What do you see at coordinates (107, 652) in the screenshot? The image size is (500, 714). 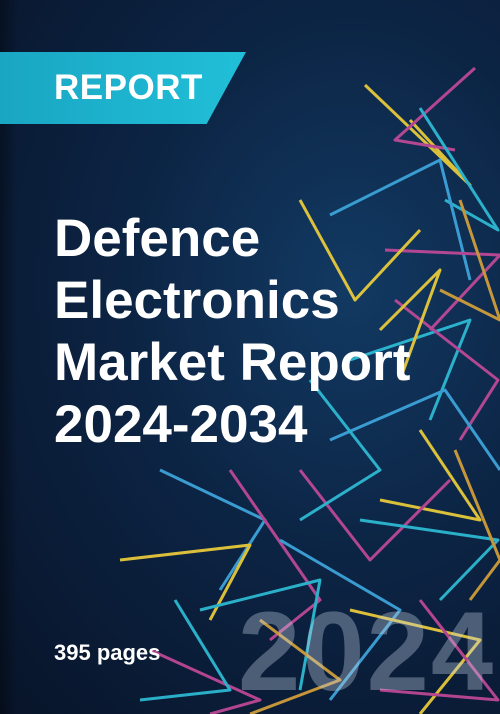 I see `page-count: 395 pages` at bounding box center [107, 652].